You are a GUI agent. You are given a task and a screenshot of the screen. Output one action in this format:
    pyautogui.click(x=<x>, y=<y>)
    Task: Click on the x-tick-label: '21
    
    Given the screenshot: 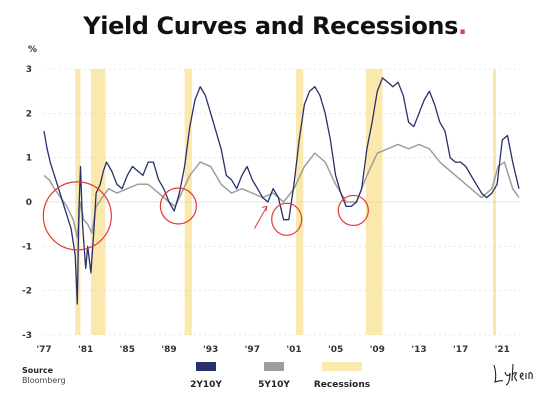 What is the action you would take?
    pyautogui.click(x=502, y=350)
    